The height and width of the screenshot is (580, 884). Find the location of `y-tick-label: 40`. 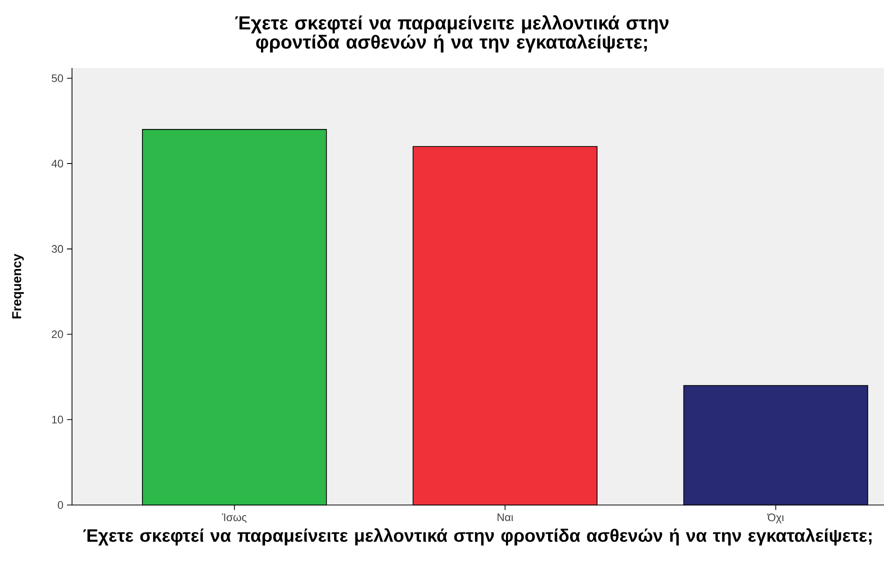

y-tick-label: 40 is located at coordinates (58, 164).